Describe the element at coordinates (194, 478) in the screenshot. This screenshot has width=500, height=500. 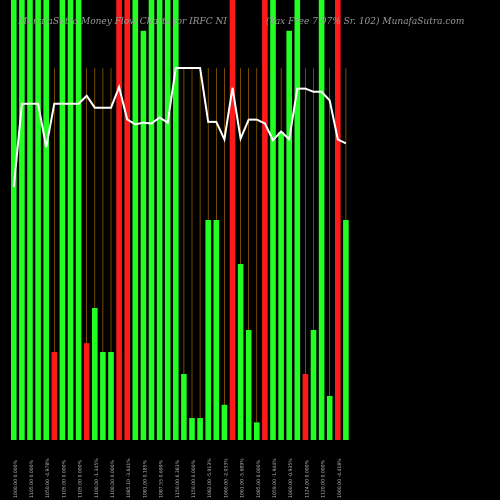
I see `x-tick-label: 1150.00 0.000%` at that location.